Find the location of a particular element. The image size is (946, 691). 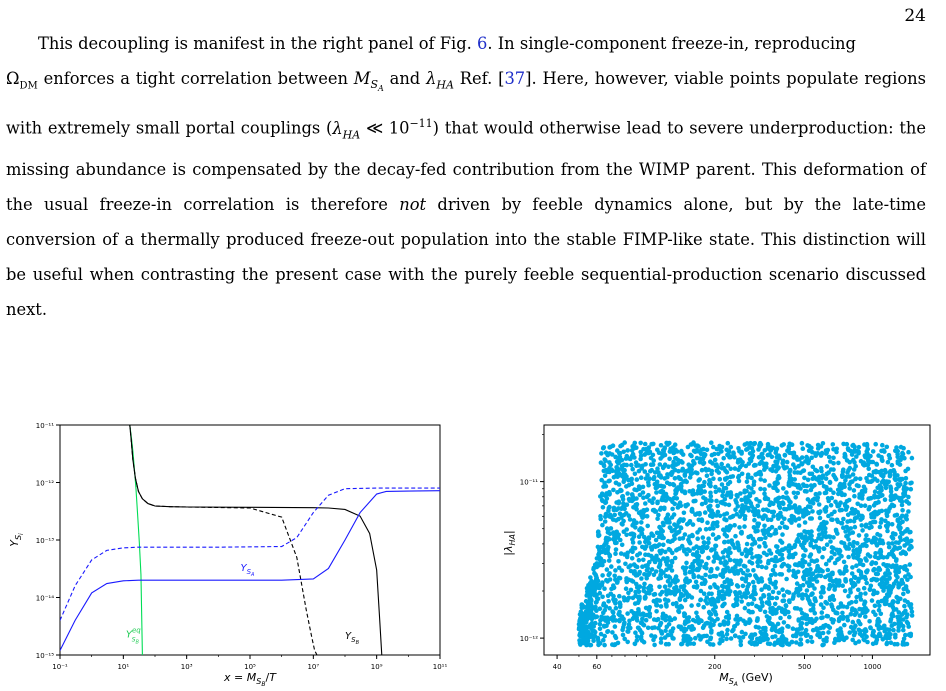

figure-link: 6 is located at coordinates (482, 43).